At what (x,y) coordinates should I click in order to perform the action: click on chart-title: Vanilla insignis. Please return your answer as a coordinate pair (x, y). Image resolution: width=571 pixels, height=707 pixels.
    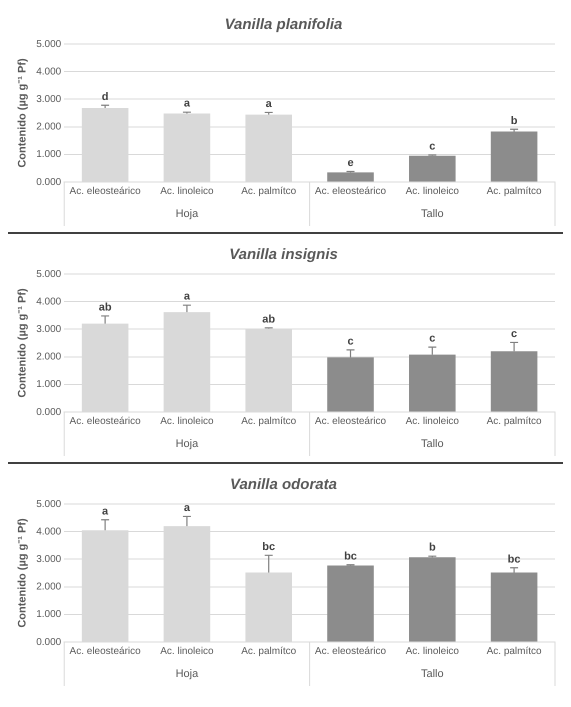
    Looking at the image, I should click on (283, 255).